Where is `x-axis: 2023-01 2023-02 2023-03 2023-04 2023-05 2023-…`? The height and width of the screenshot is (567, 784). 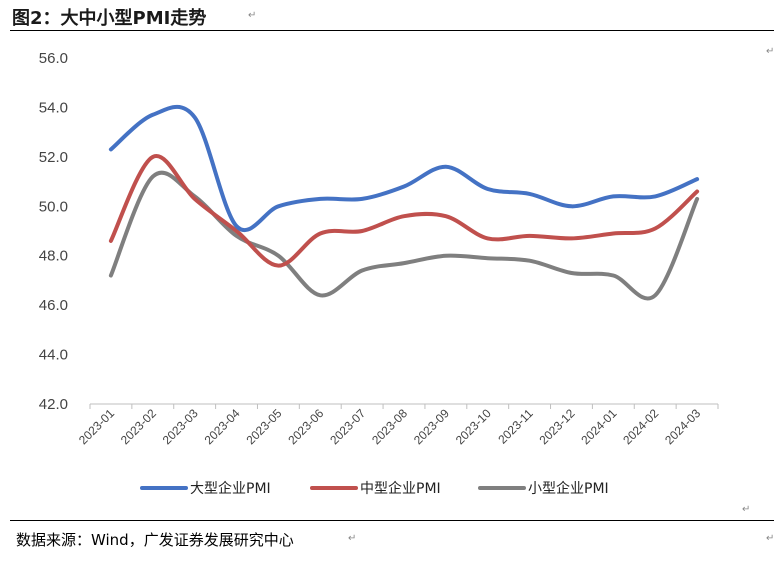 x-axis: 2023-01 2023-02 2023-03 2023-04 2023-05 2023-… is located at coordinates (397, 425).